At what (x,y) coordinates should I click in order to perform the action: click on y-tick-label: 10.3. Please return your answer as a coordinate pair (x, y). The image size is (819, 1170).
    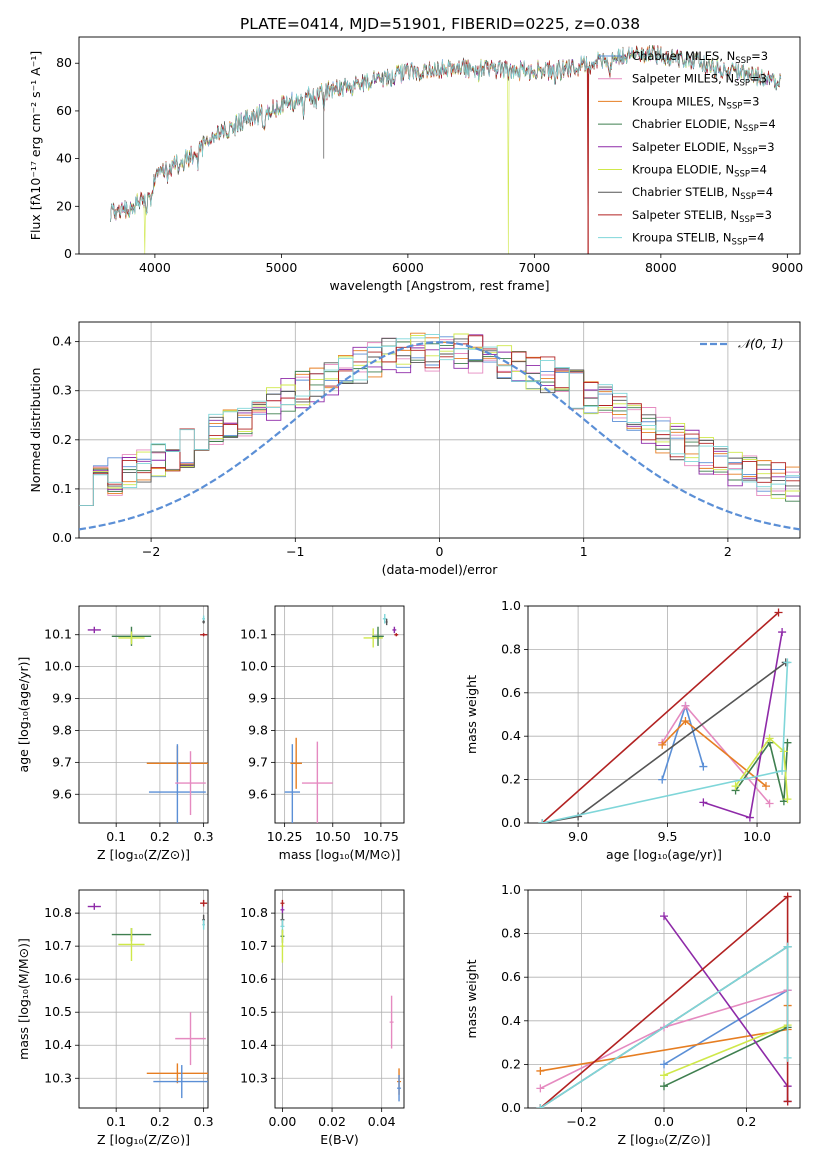
    Looking at the image, I should click on (58, 1077).